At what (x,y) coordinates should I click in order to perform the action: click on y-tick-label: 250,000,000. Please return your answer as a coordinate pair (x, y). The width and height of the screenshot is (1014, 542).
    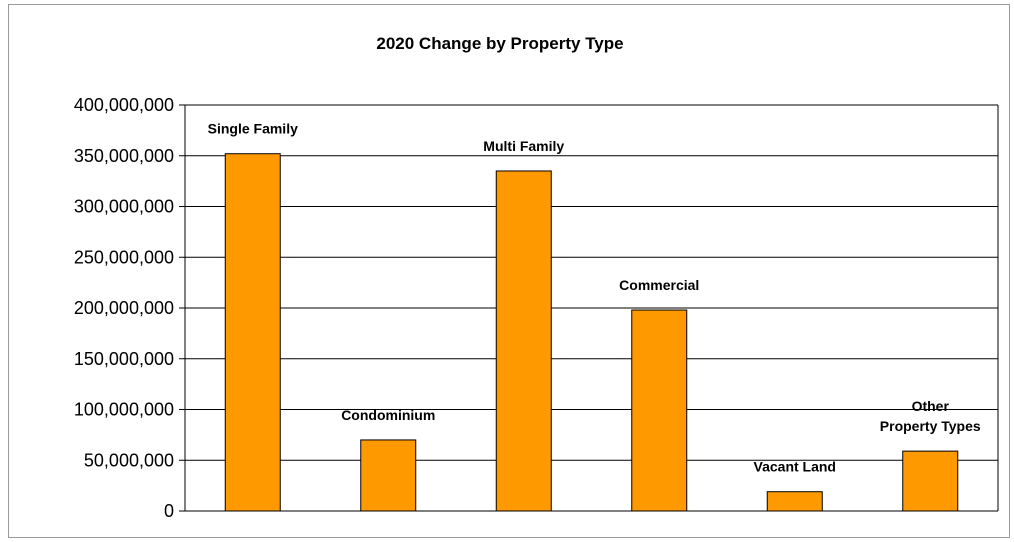
    Looking at the image, I should click on (124, 257).